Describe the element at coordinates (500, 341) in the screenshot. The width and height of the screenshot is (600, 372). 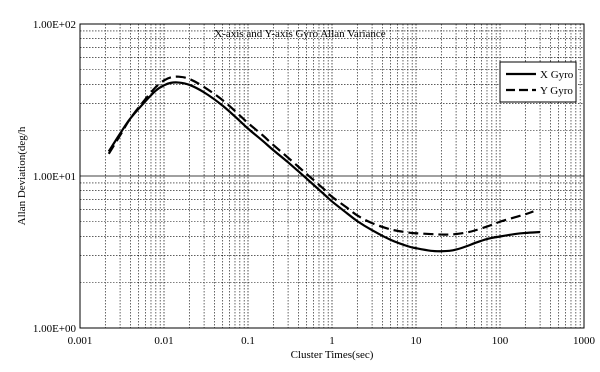
I see `x-tick-label: 100` at that location.